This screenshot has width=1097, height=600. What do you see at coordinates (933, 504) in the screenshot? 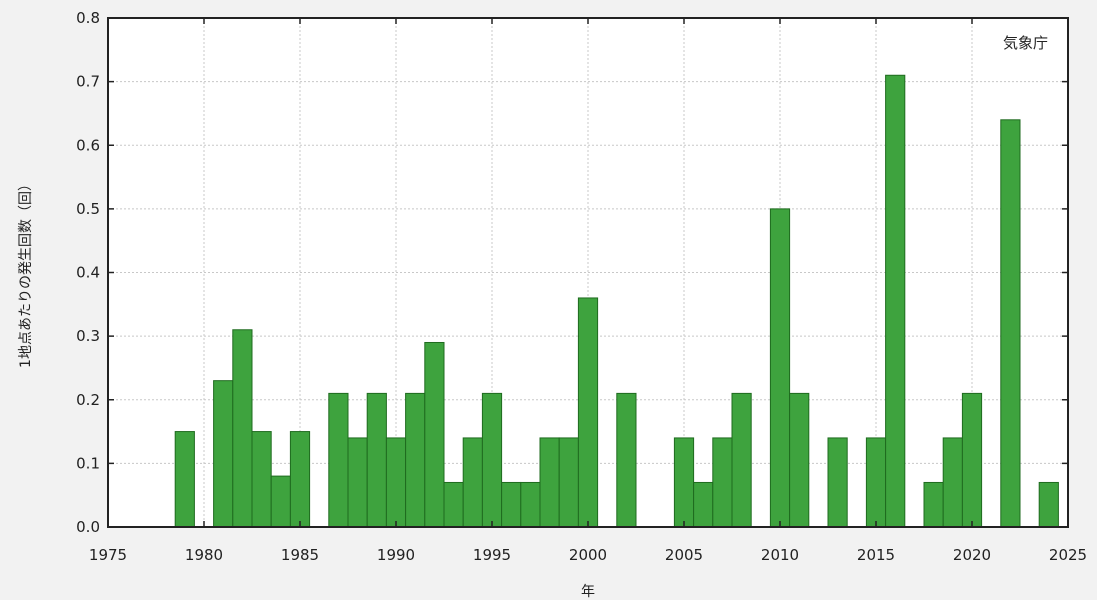
I see `bar-2018` at bounding box center [933, 504].